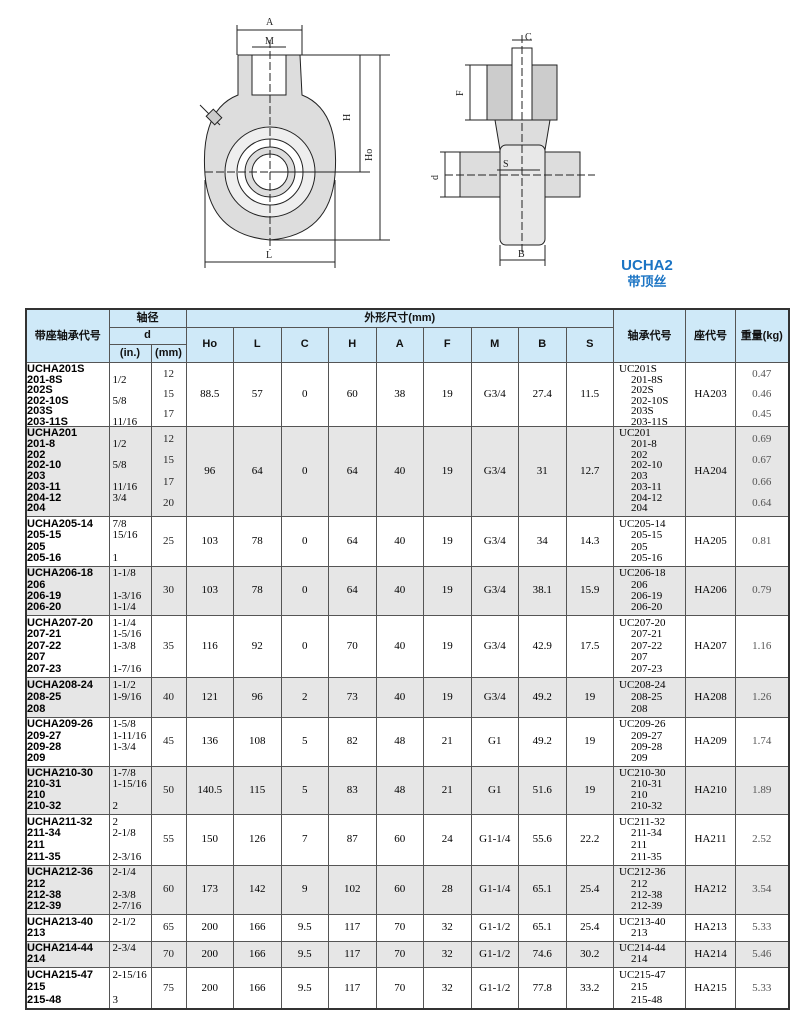 The image size is (800, 1029). What do you see at coordinates (352, 394) in the screenshot?
I see `dim-h: 60` at bounding box center [352, 394].